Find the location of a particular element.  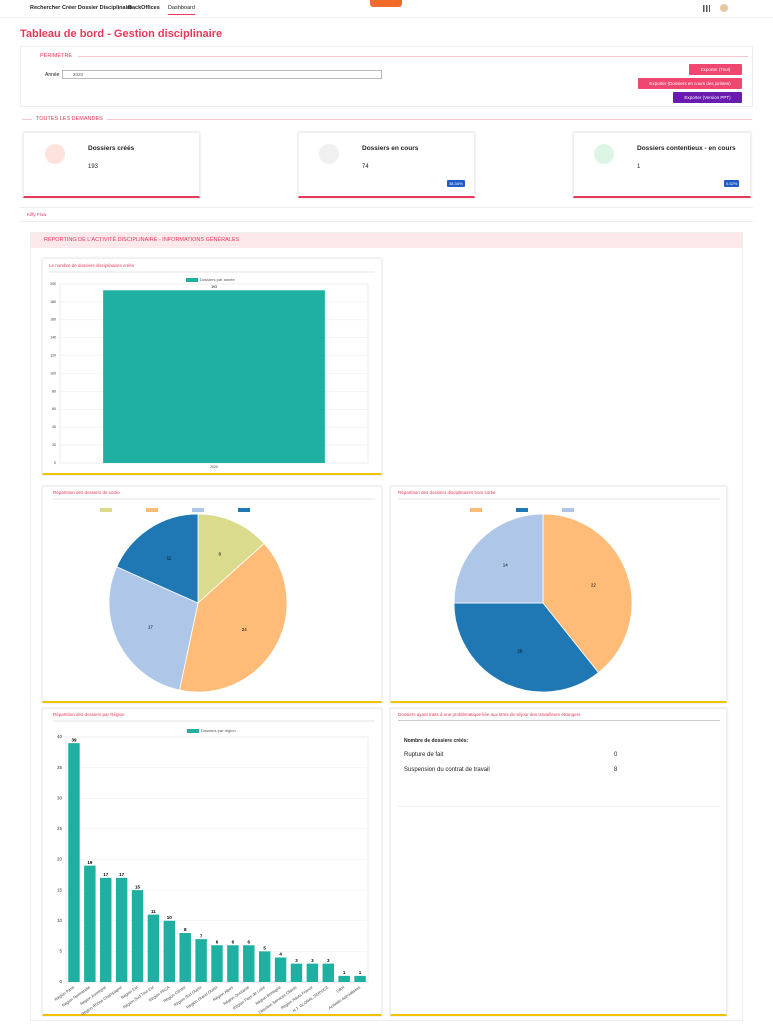

y-tick-label: 30 is located at coordinates (60, 797).